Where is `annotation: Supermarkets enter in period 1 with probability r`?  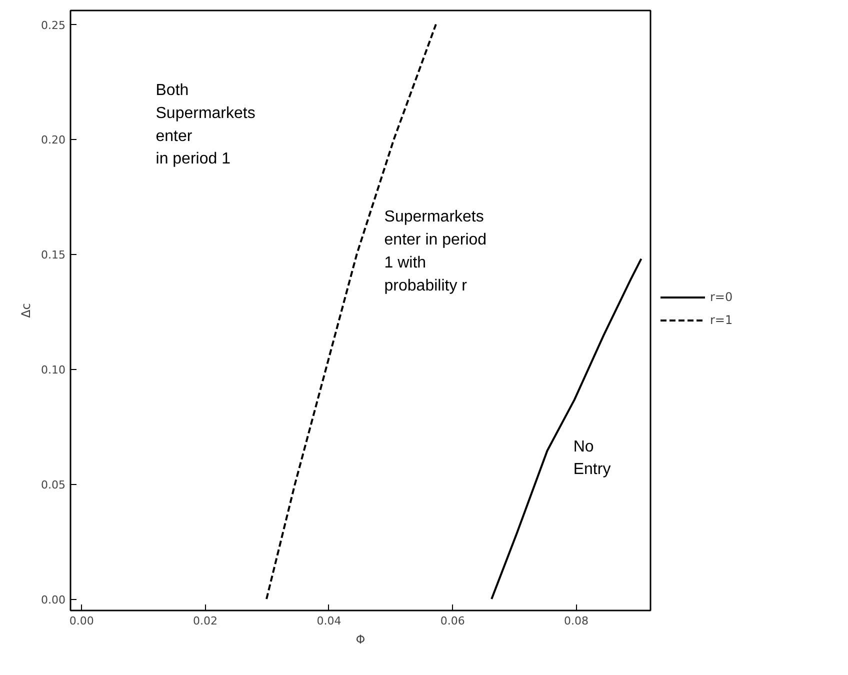 annotation: Supermarkets enter in period 1 with probability r is located at coordinates (435, 251).